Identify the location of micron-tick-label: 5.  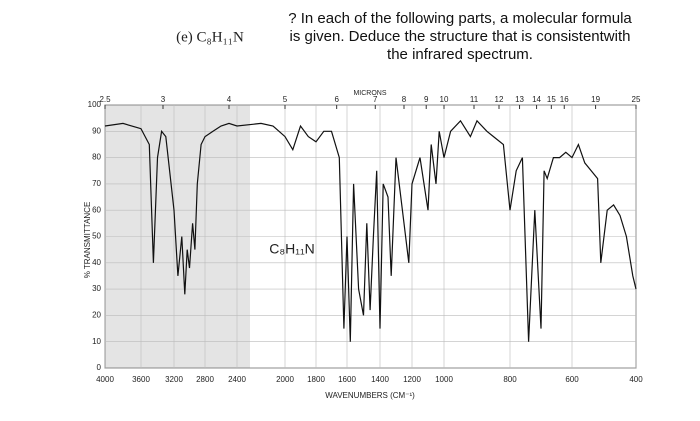
(285, 99).